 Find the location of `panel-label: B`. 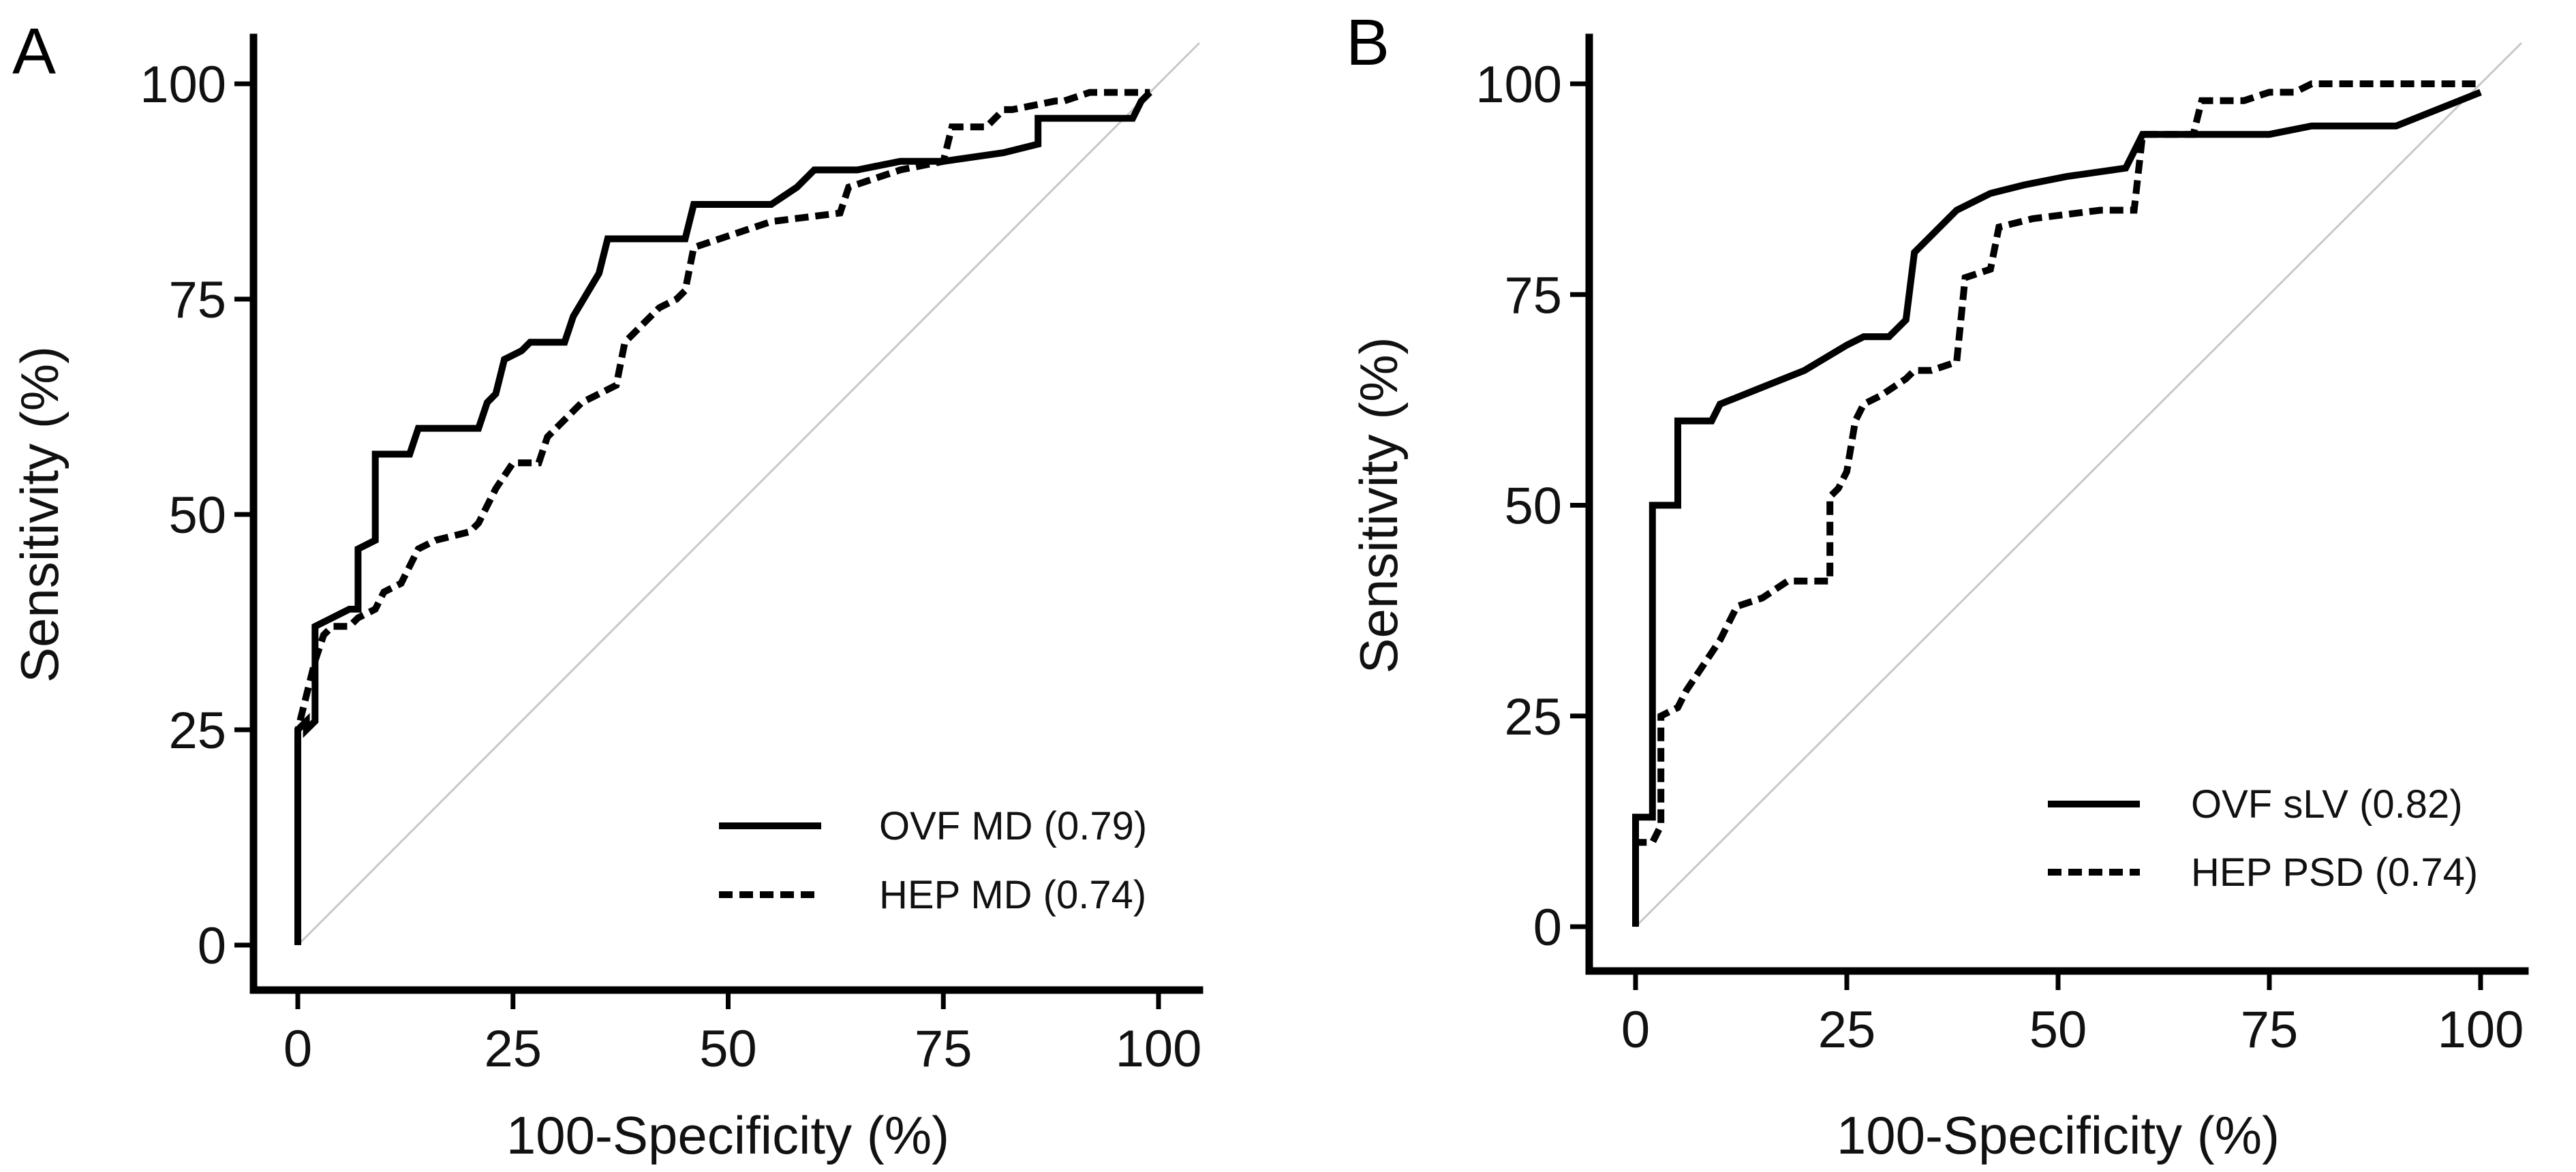

panel-label: B is located at coordinates (1368, 43).